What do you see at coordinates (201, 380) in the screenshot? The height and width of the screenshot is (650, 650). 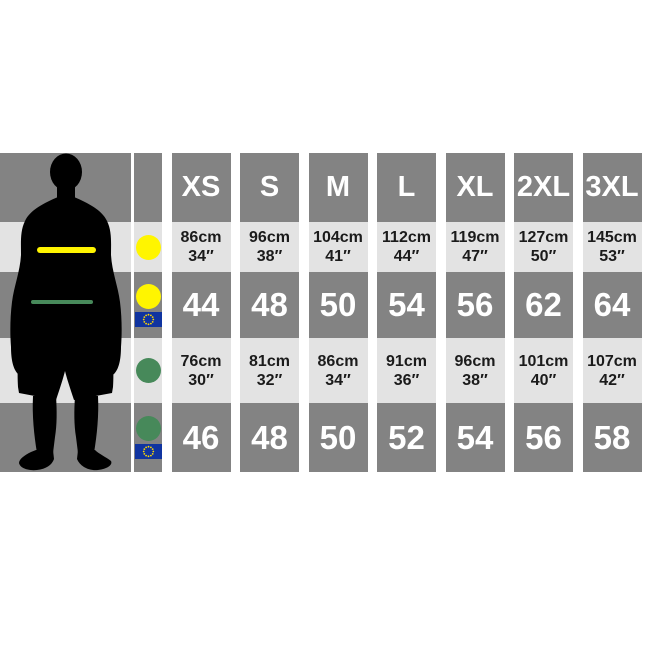 I see `measurement-inch: 30″` at bounding box center [201, 380].